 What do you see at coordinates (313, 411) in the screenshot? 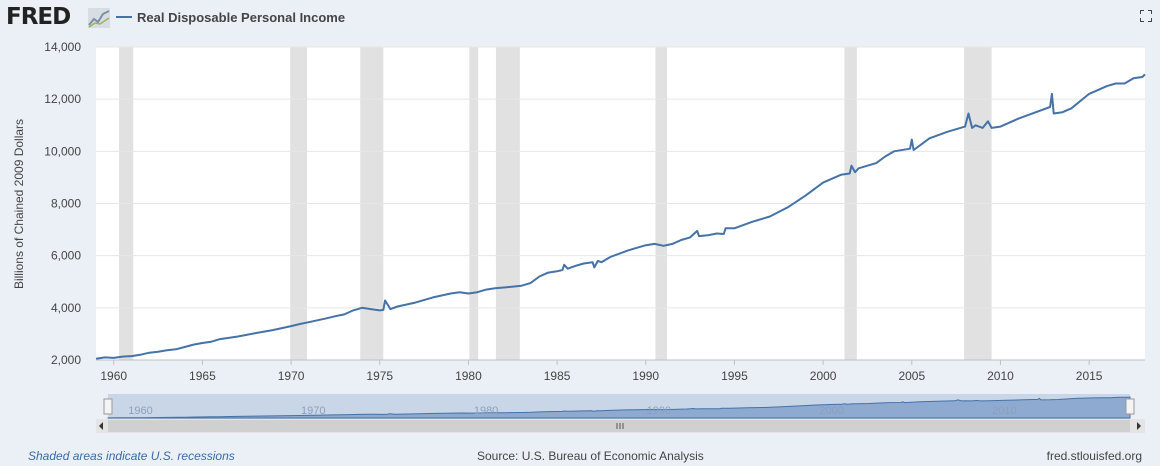
I see `navigator-label: 1970` at bounding box center [313, 411].